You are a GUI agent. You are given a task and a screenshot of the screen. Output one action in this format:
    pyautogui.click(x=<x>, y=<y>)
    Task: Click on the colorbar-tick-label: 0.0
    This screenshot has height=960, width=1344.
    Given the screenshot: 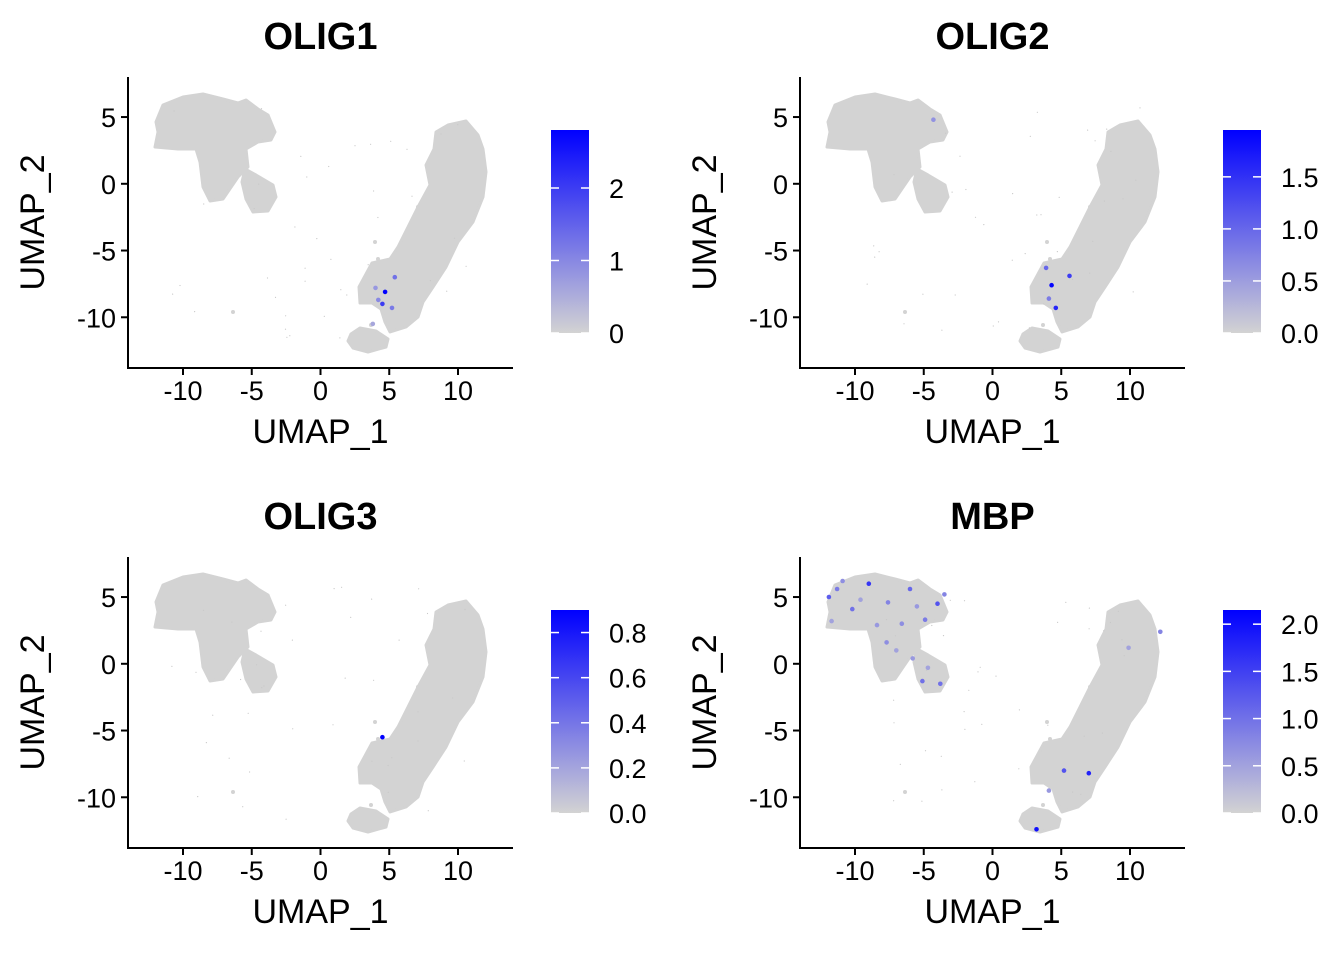 What is the action you would take?
    pyautogui.click(x=1300, y=334)
    